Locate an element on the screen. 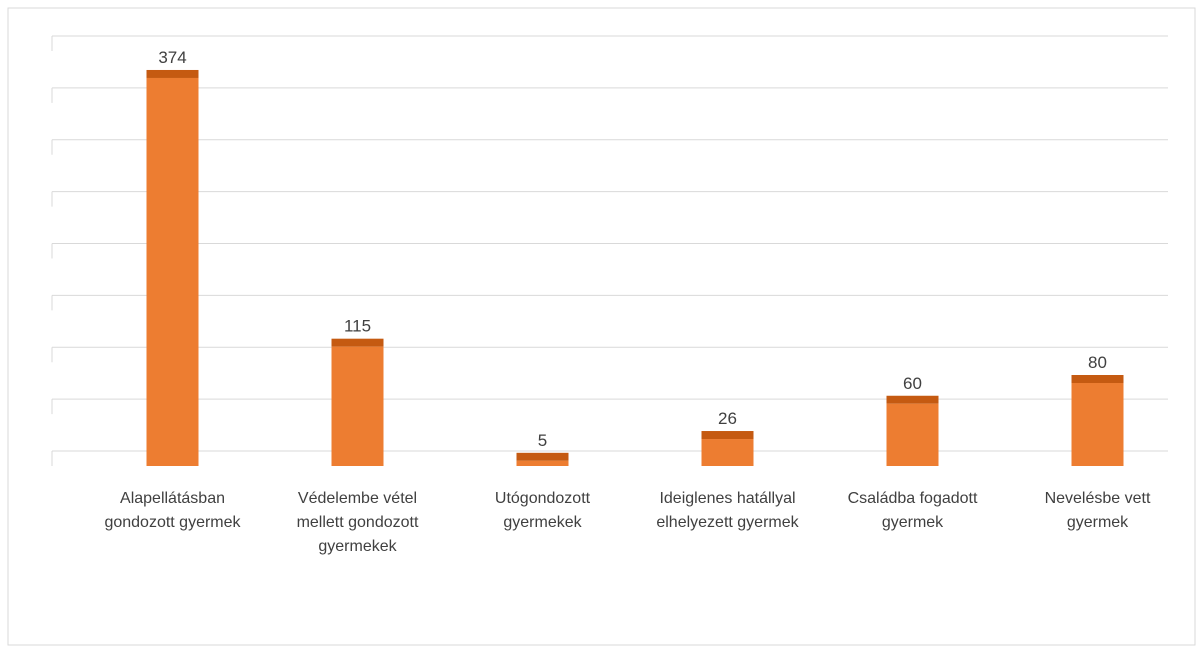 The image size is (1203, 652). x-tick-label: Családba fogadott gyermek is located at coordinates (912, 510).